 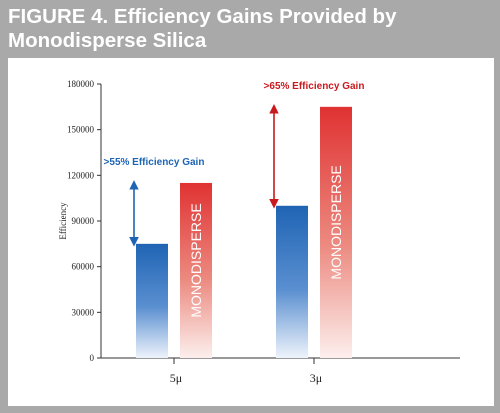 I want to click on y-tick-label: 0, so click(x=92, y=358).